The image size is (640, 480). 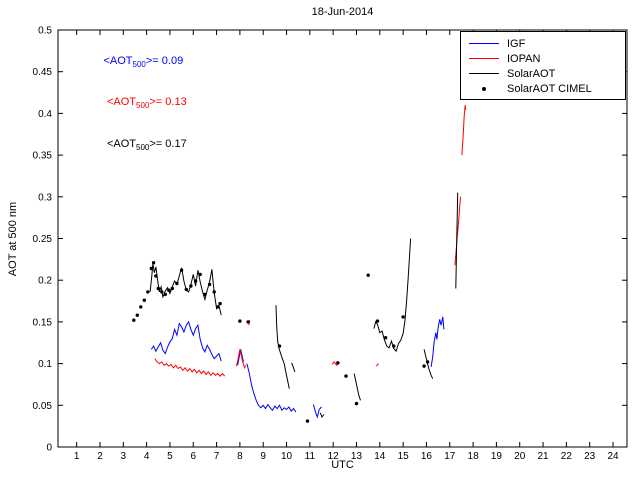 What do you see at coordinates (217, 456) in the screenshot?
I see `x-tick-label: 7` at bounding box center [217, 456].